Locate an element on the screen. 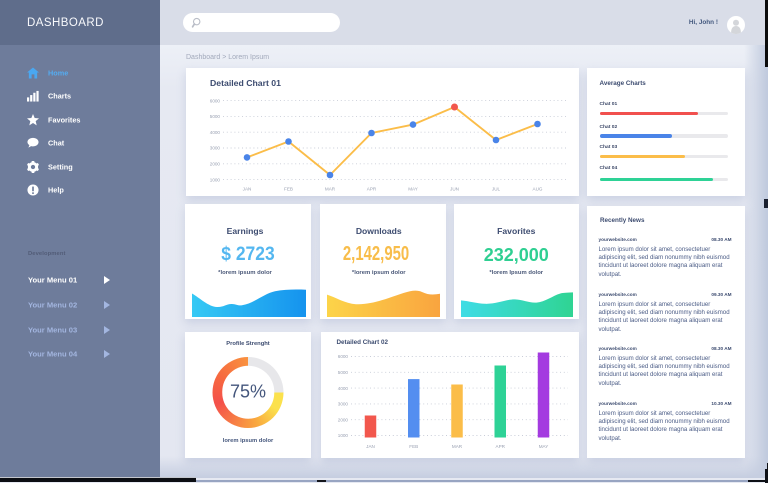 The height and width of the screenshot is (483, 768). svg-text: JUL is located at coordinates (496, 189).